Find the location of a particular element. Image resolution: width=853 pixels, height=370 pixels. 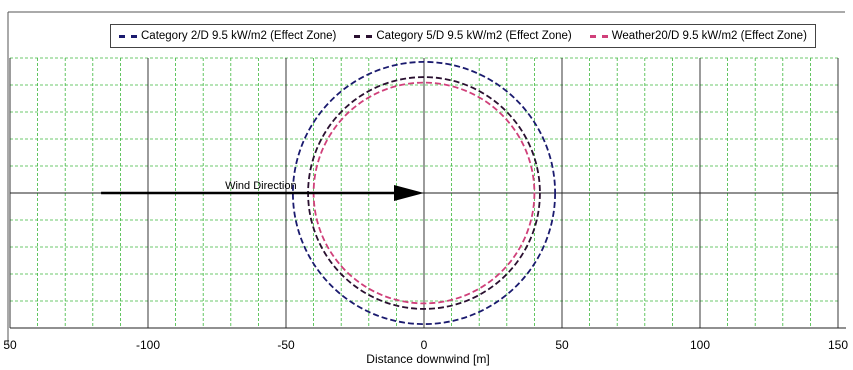

x-tick-label: 100 is located at coordinates (700, 345).